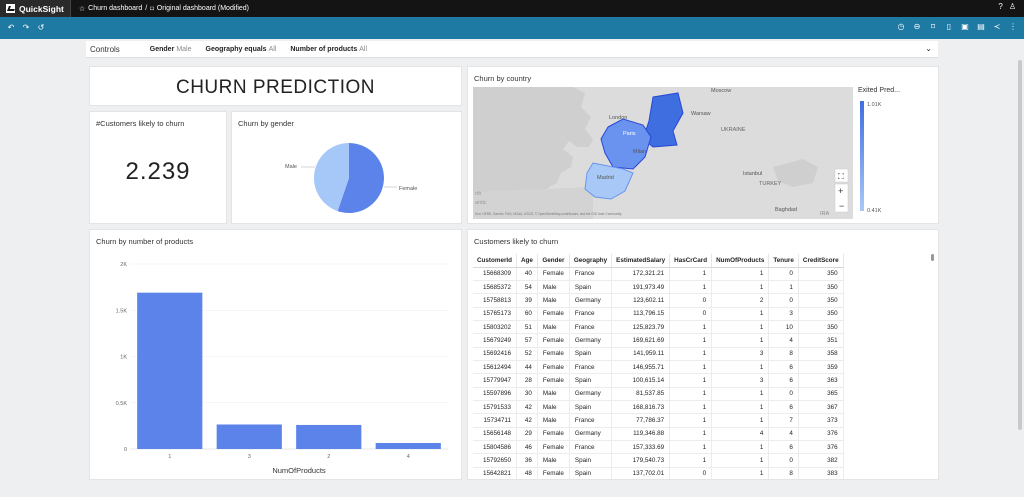 This screenshot has height=497, width=1024. I want to click on control-gender: Gender Male, so click(171, 49).